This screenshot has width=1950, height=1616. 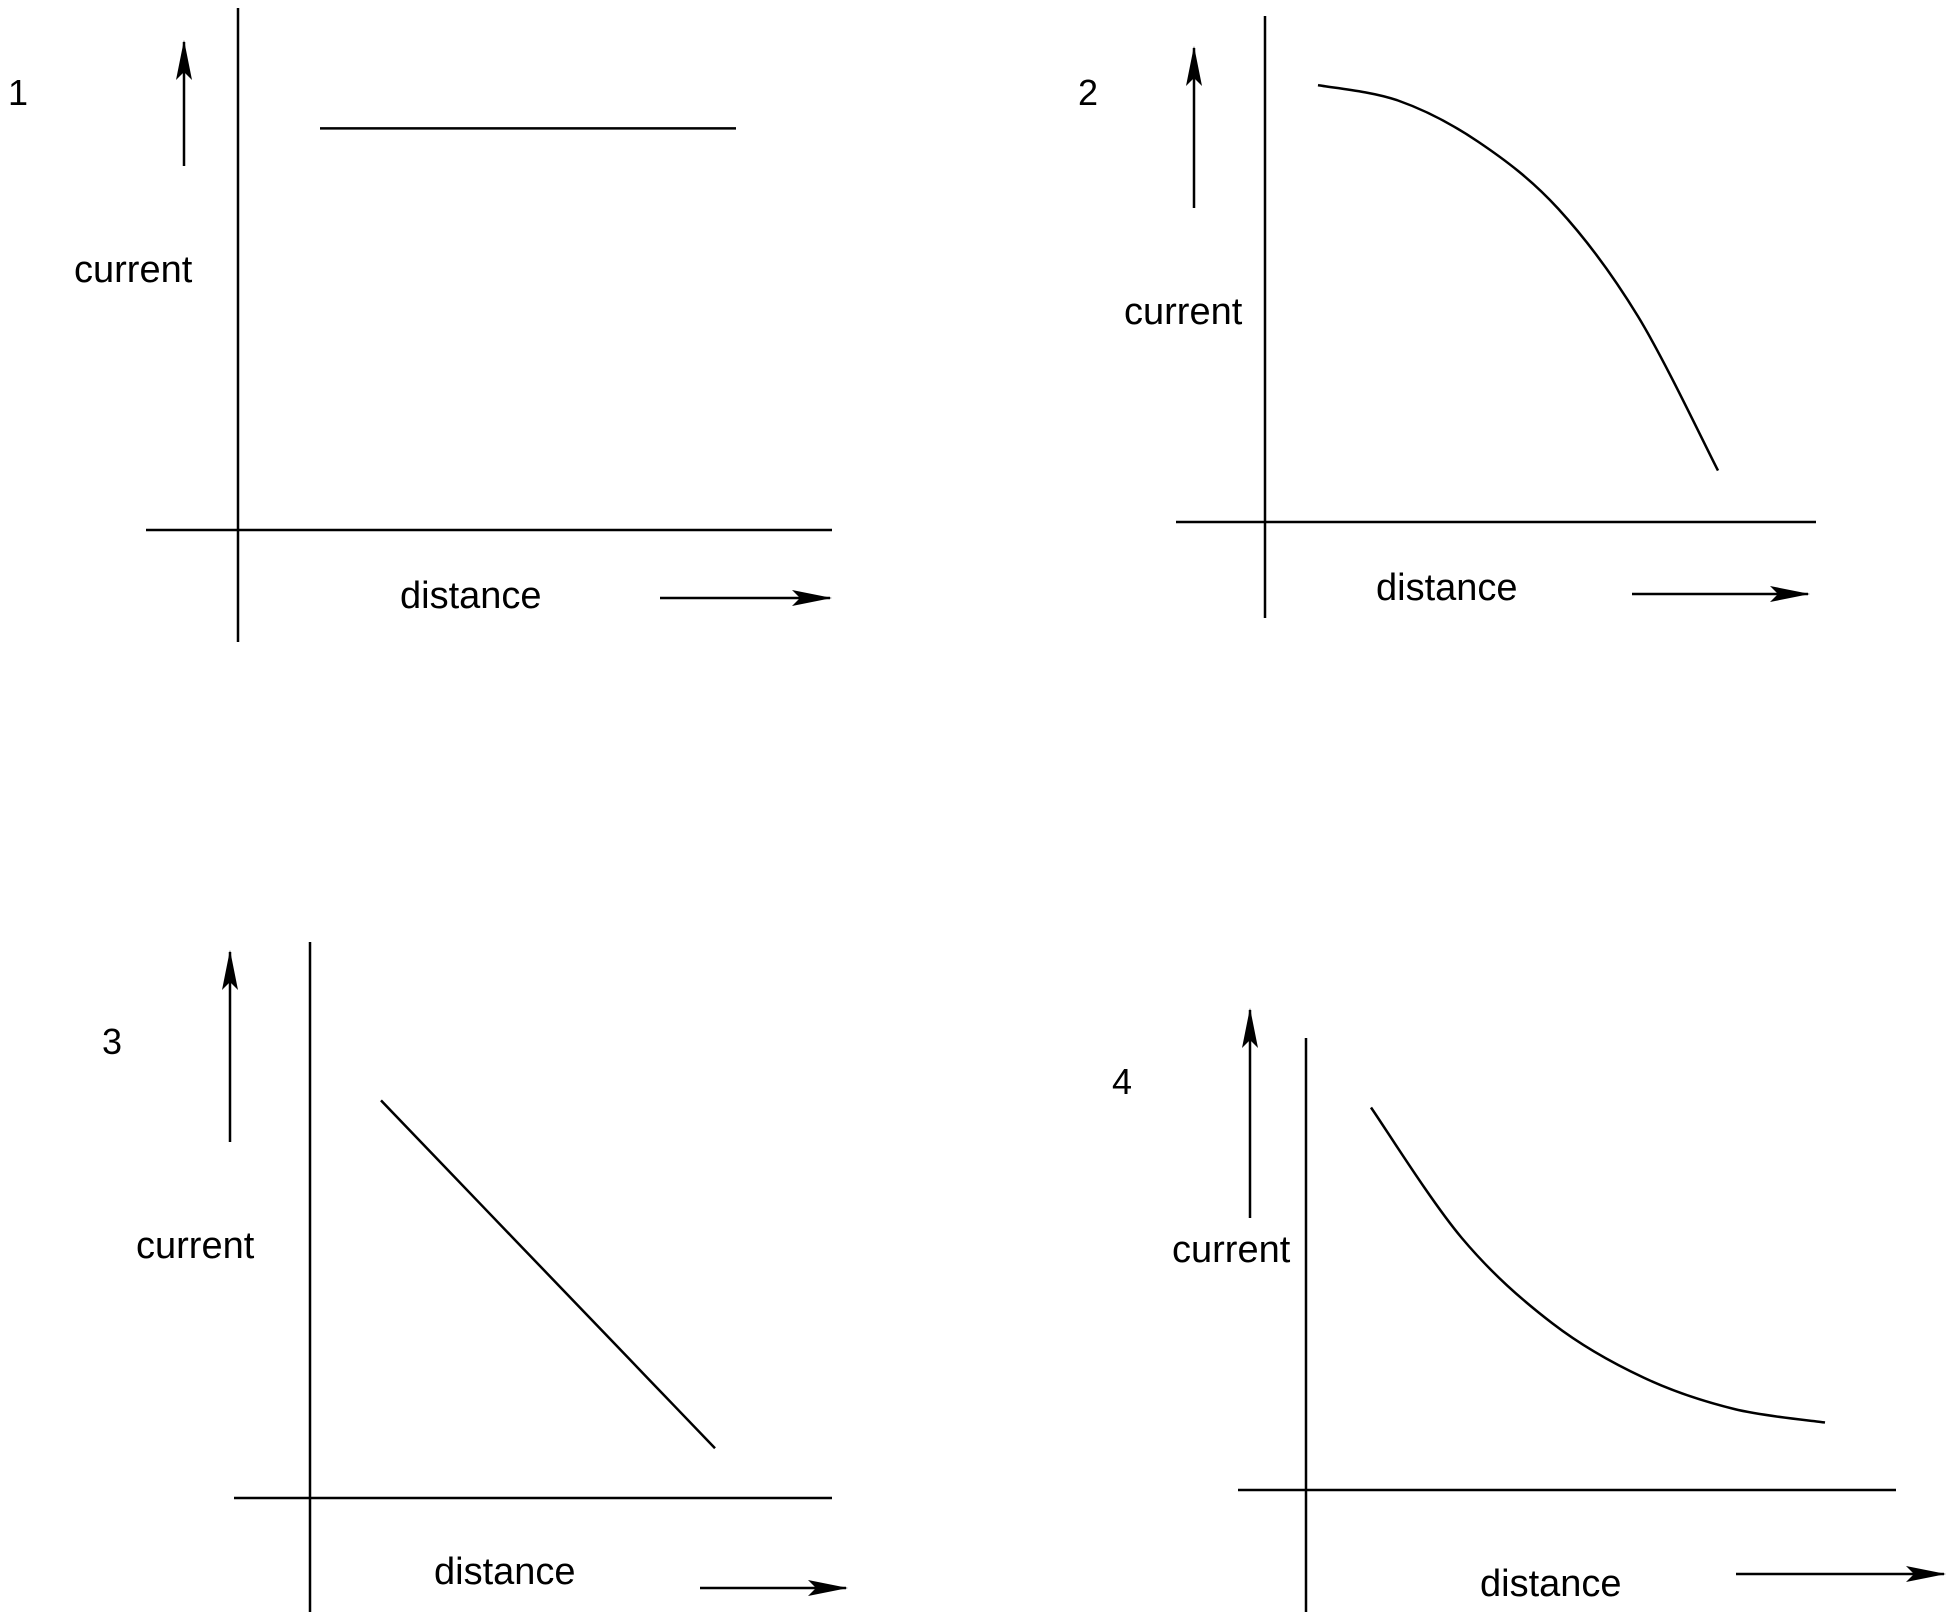 I want to click on panel-number: 3, so click(x=112, y=1041).